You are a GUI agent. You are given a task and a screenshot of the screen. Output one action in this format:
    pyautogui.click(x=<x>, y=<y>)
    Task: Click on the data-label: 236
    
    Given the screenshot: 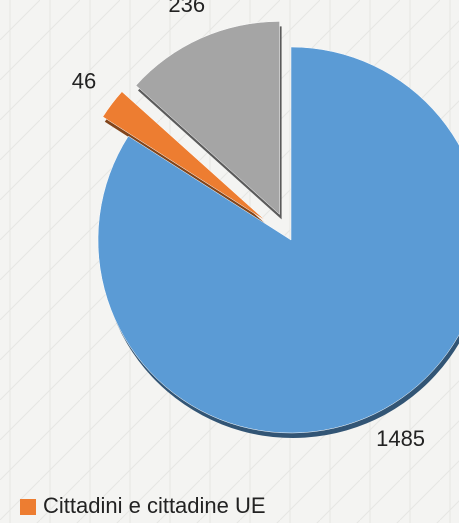 What is the action you would take?
    pyautogui.click(x=186, y=8)
    